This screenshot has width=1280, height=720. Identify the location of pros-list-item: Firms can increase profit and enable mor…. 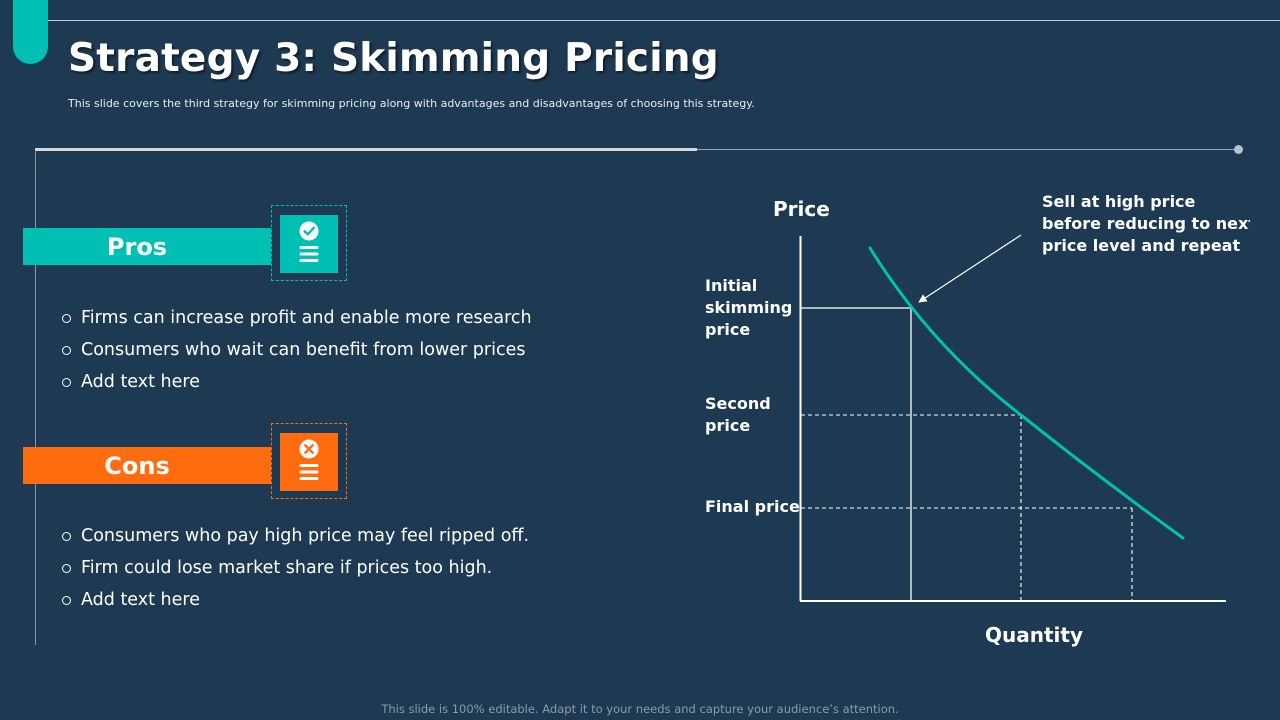
(296, 318).